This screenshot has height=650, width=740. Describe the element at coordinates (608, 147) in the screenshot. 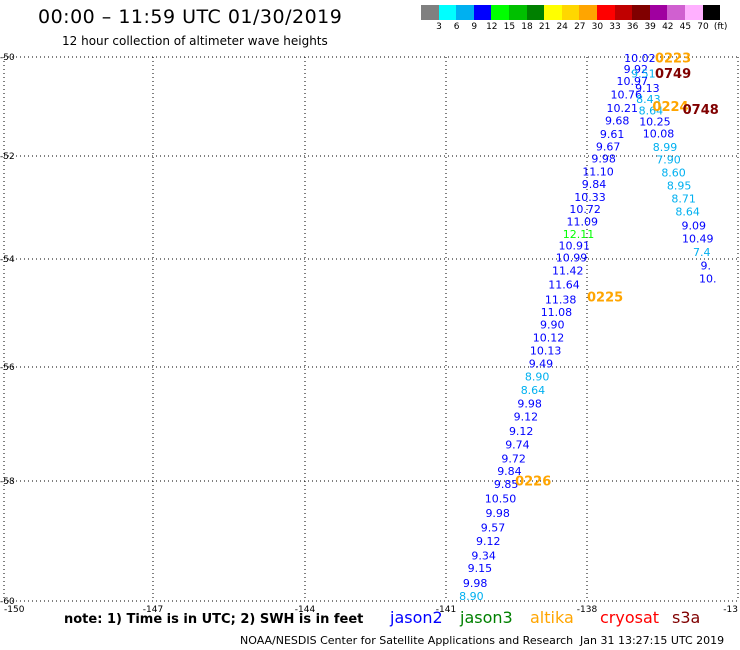

I see `swh-value: 9.67` at that location.